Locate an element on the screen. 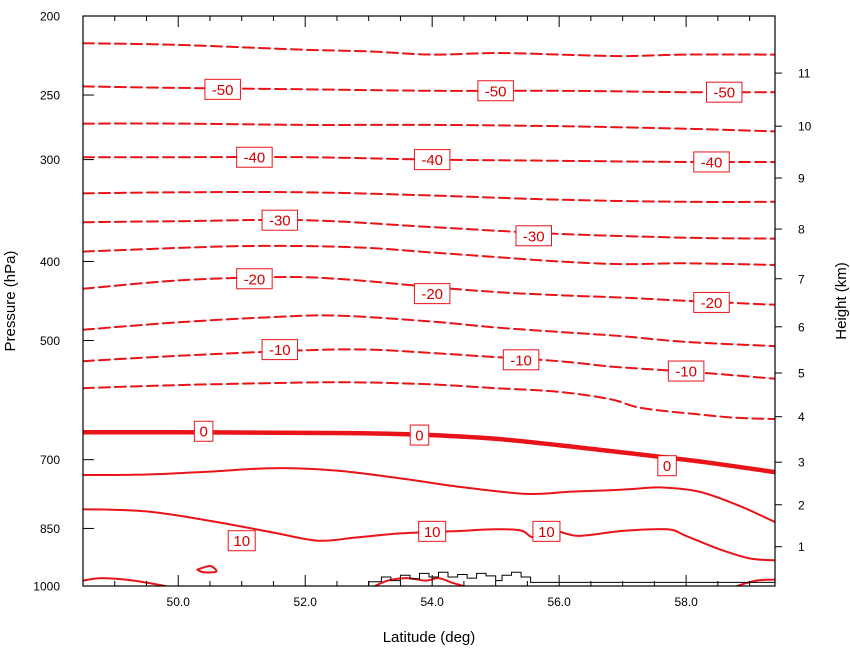 The height and width of the screenshot is (650, 850). x-tick-label: 54.0 is located at coordinates (432, 602).